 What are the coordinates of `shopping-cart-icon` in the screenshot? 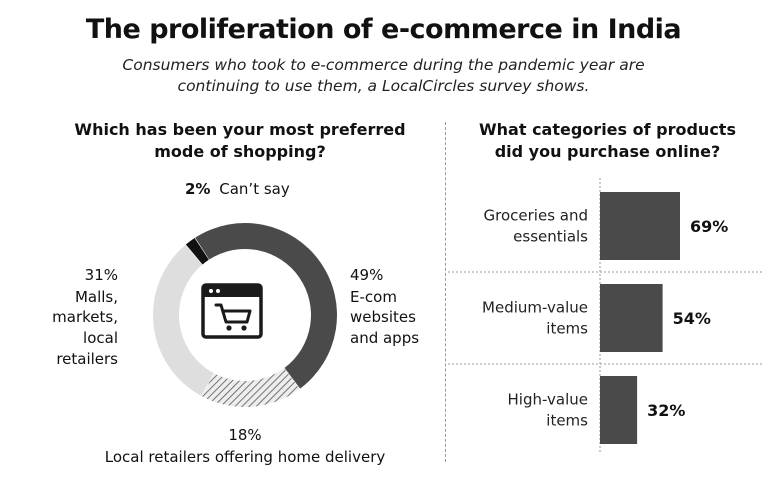 It's located at (232, 311).